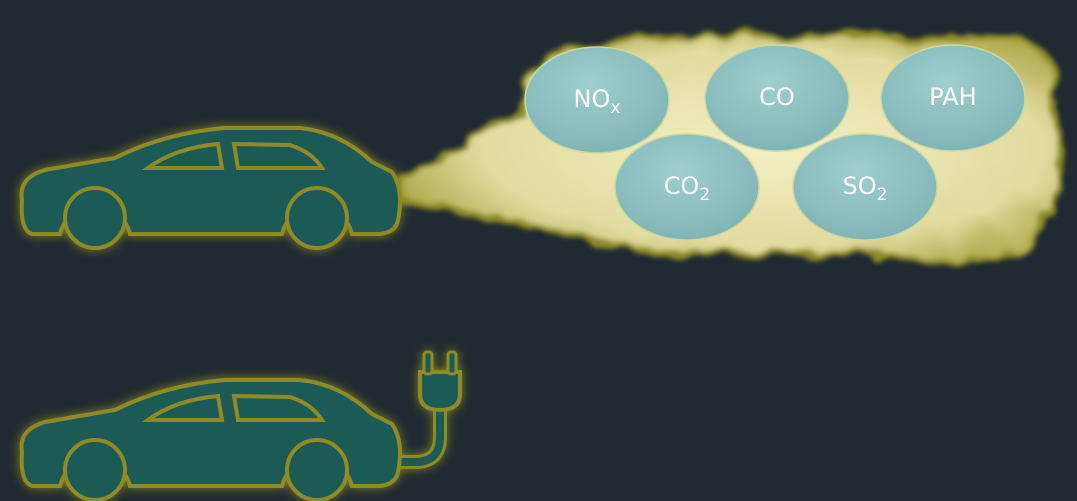  I want to click on pollutant-label: PAH, so click(952, 97).